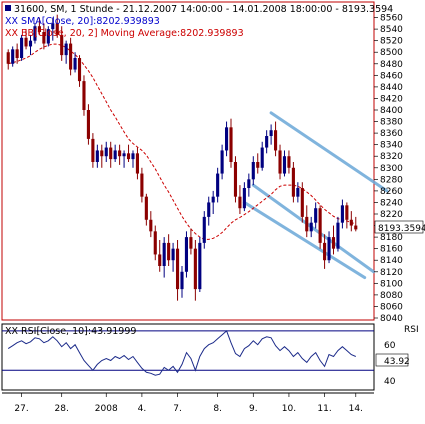 The width and height of the screenshot is (425, 424). What do you see at coordinates (391, 134) in the screenshot?
I see `price-tick-label: 8360` at bounding box center [391, 134].